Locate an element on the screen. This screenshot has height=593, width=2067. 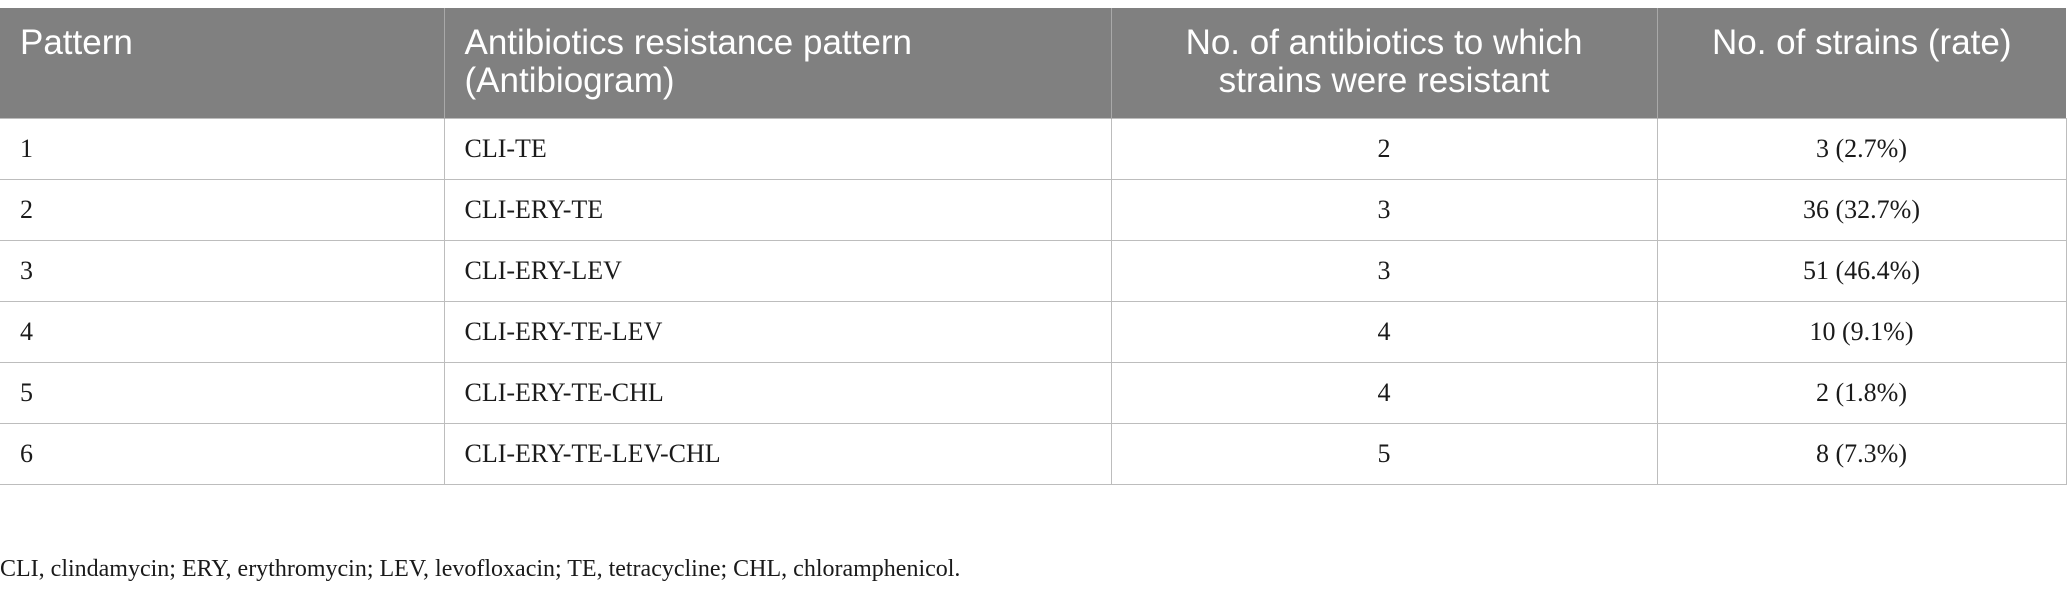
cell-pattern: 4 is located at coordinates (222, 331).